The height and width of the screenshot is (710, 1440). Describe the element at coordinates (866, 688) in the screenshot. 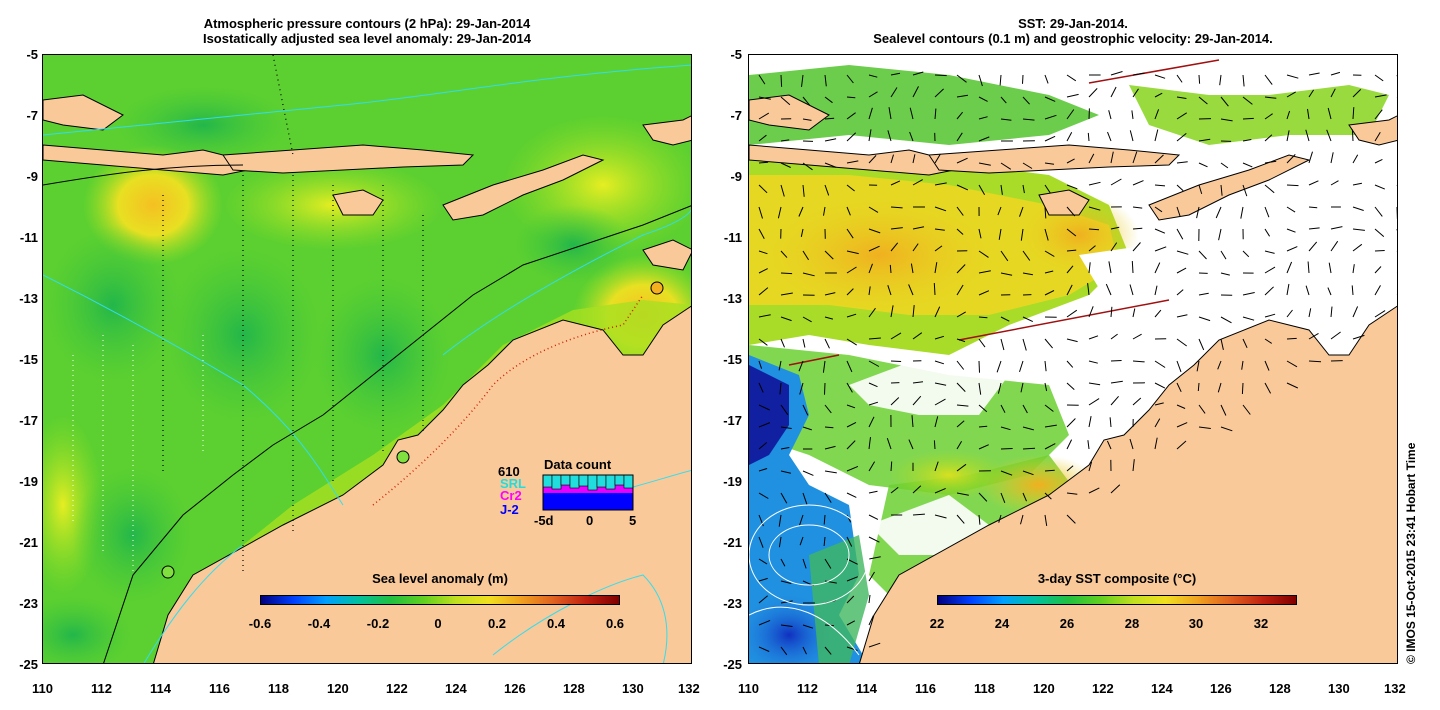

I see `right-xtick: 114` at that location.